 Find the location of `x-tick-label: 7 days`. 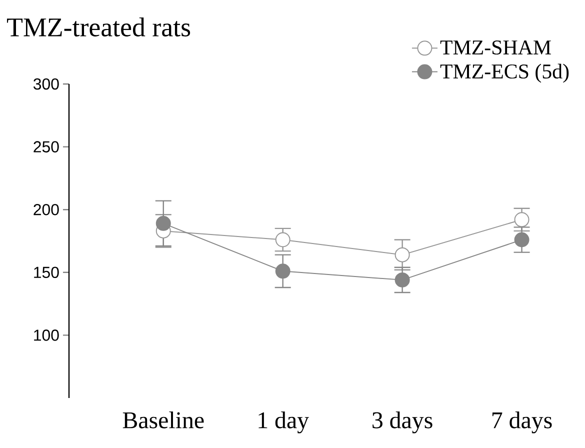

x-tick-label: 7 days is located at coordinates (522, 423).